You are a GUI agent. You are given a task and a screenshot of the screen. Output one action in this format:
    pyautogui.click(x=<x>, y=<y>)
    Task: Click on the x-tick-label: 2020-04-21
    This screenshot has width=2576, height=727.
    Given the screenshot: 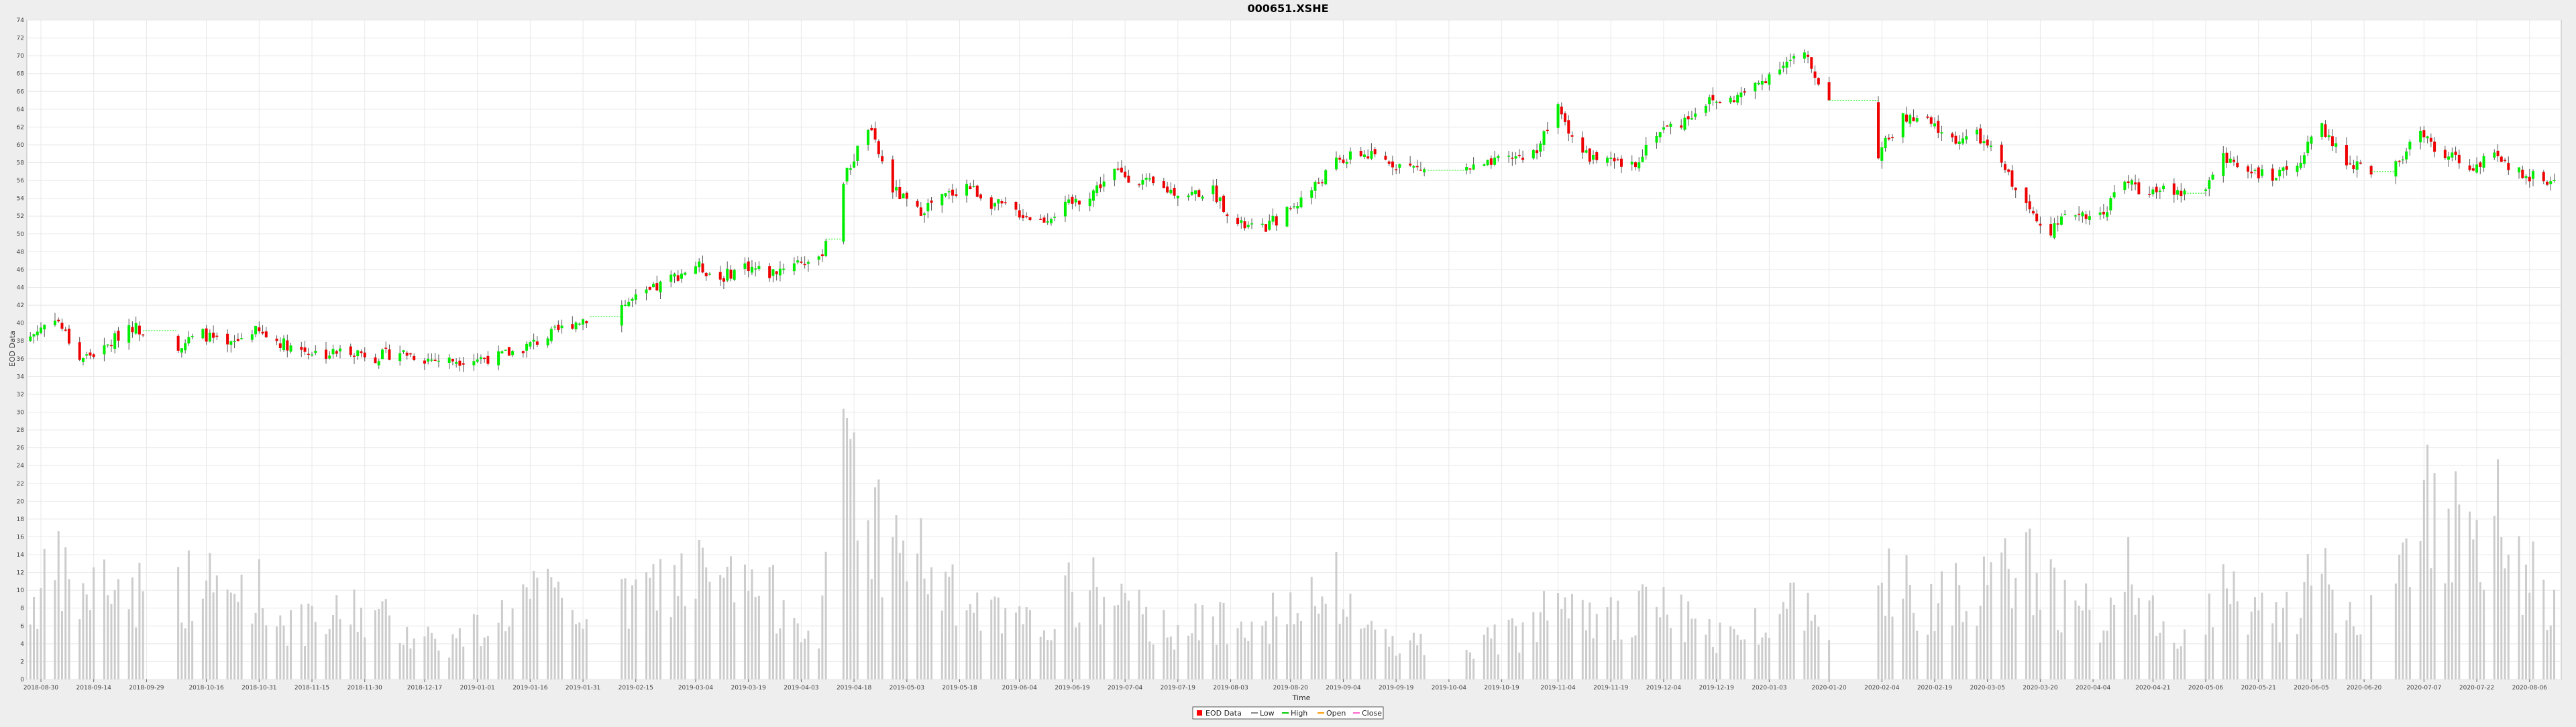 What is the action you would take?
    pyautogui.click(x=2152, y=688)
    